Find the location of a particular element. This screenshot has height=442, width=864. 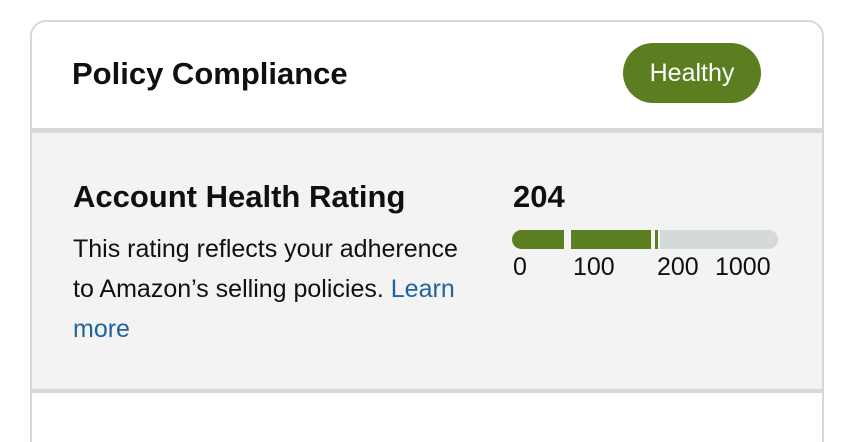

gauge-fill is located at coordinates (656, 239).